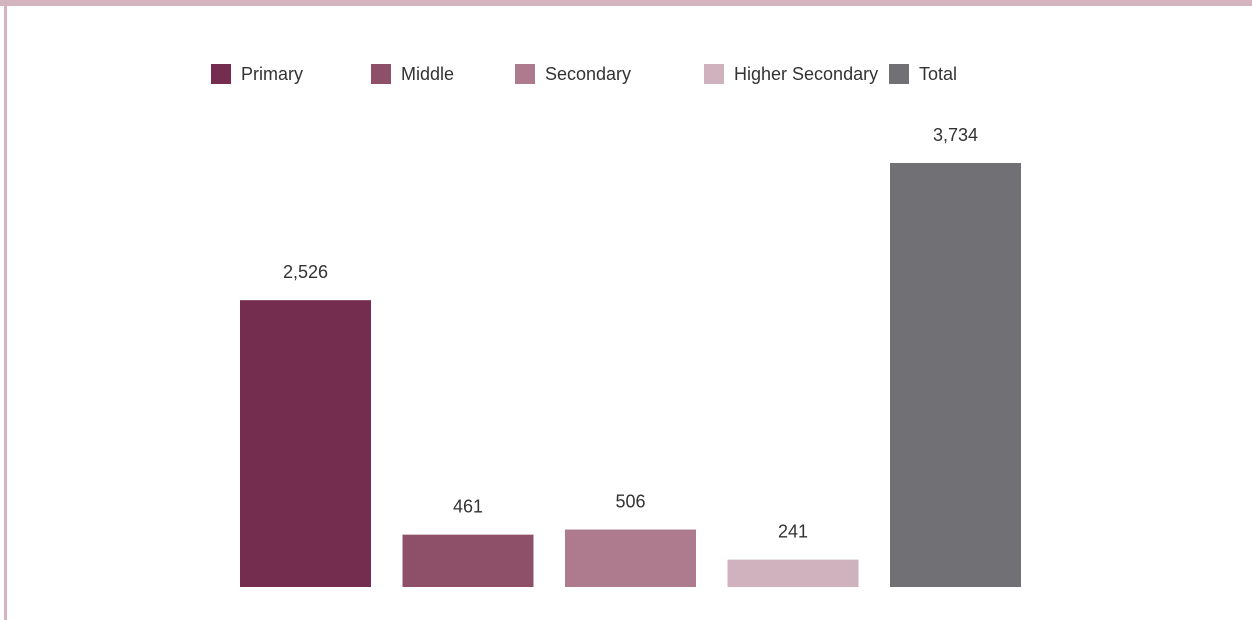 The width and height of the screenshot is (1252, 620). Describe the element at coordinates (272, 74) in the screenshot. I see `legend-label-primary: Primary` at that location.